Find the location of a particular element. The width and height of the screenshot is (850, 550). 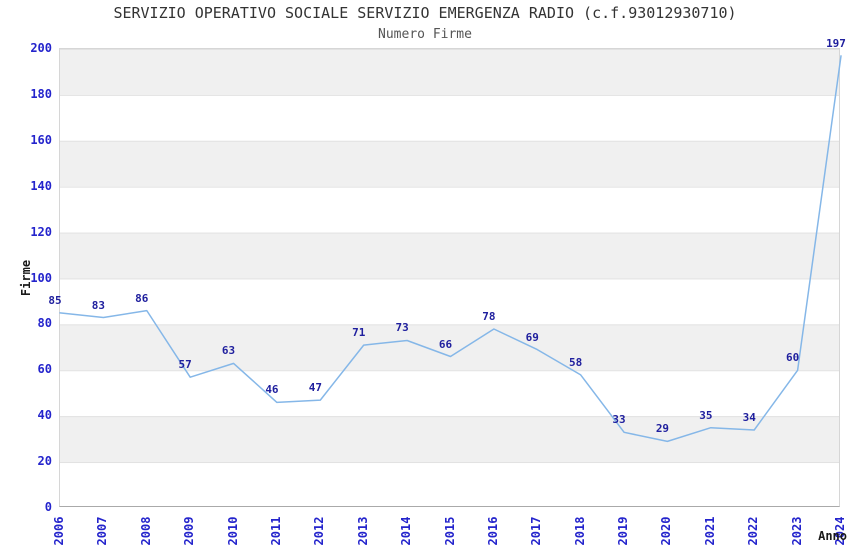

data-label: 57 is located at coordinates (185, 365).